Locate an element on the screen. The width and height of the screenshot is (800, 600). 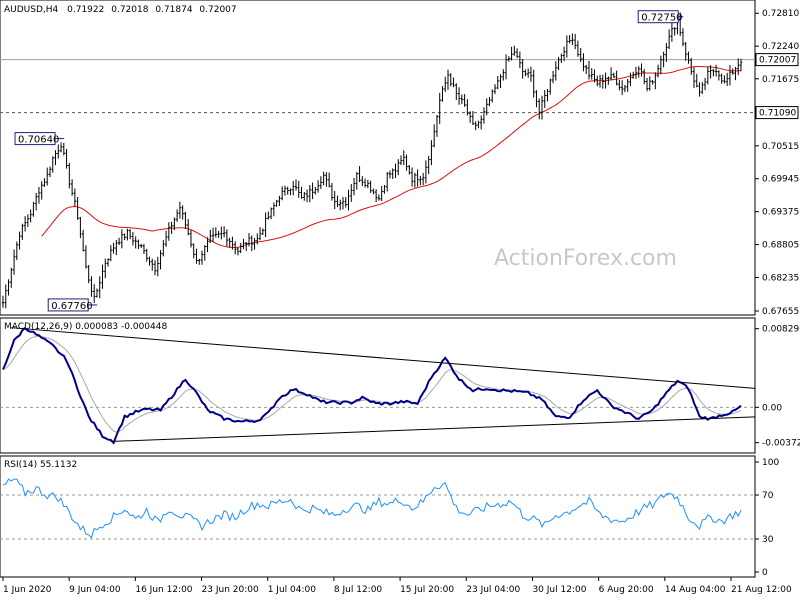
time-tick-label: 6 Aug 20:00 is located at coordinates (626, 590).